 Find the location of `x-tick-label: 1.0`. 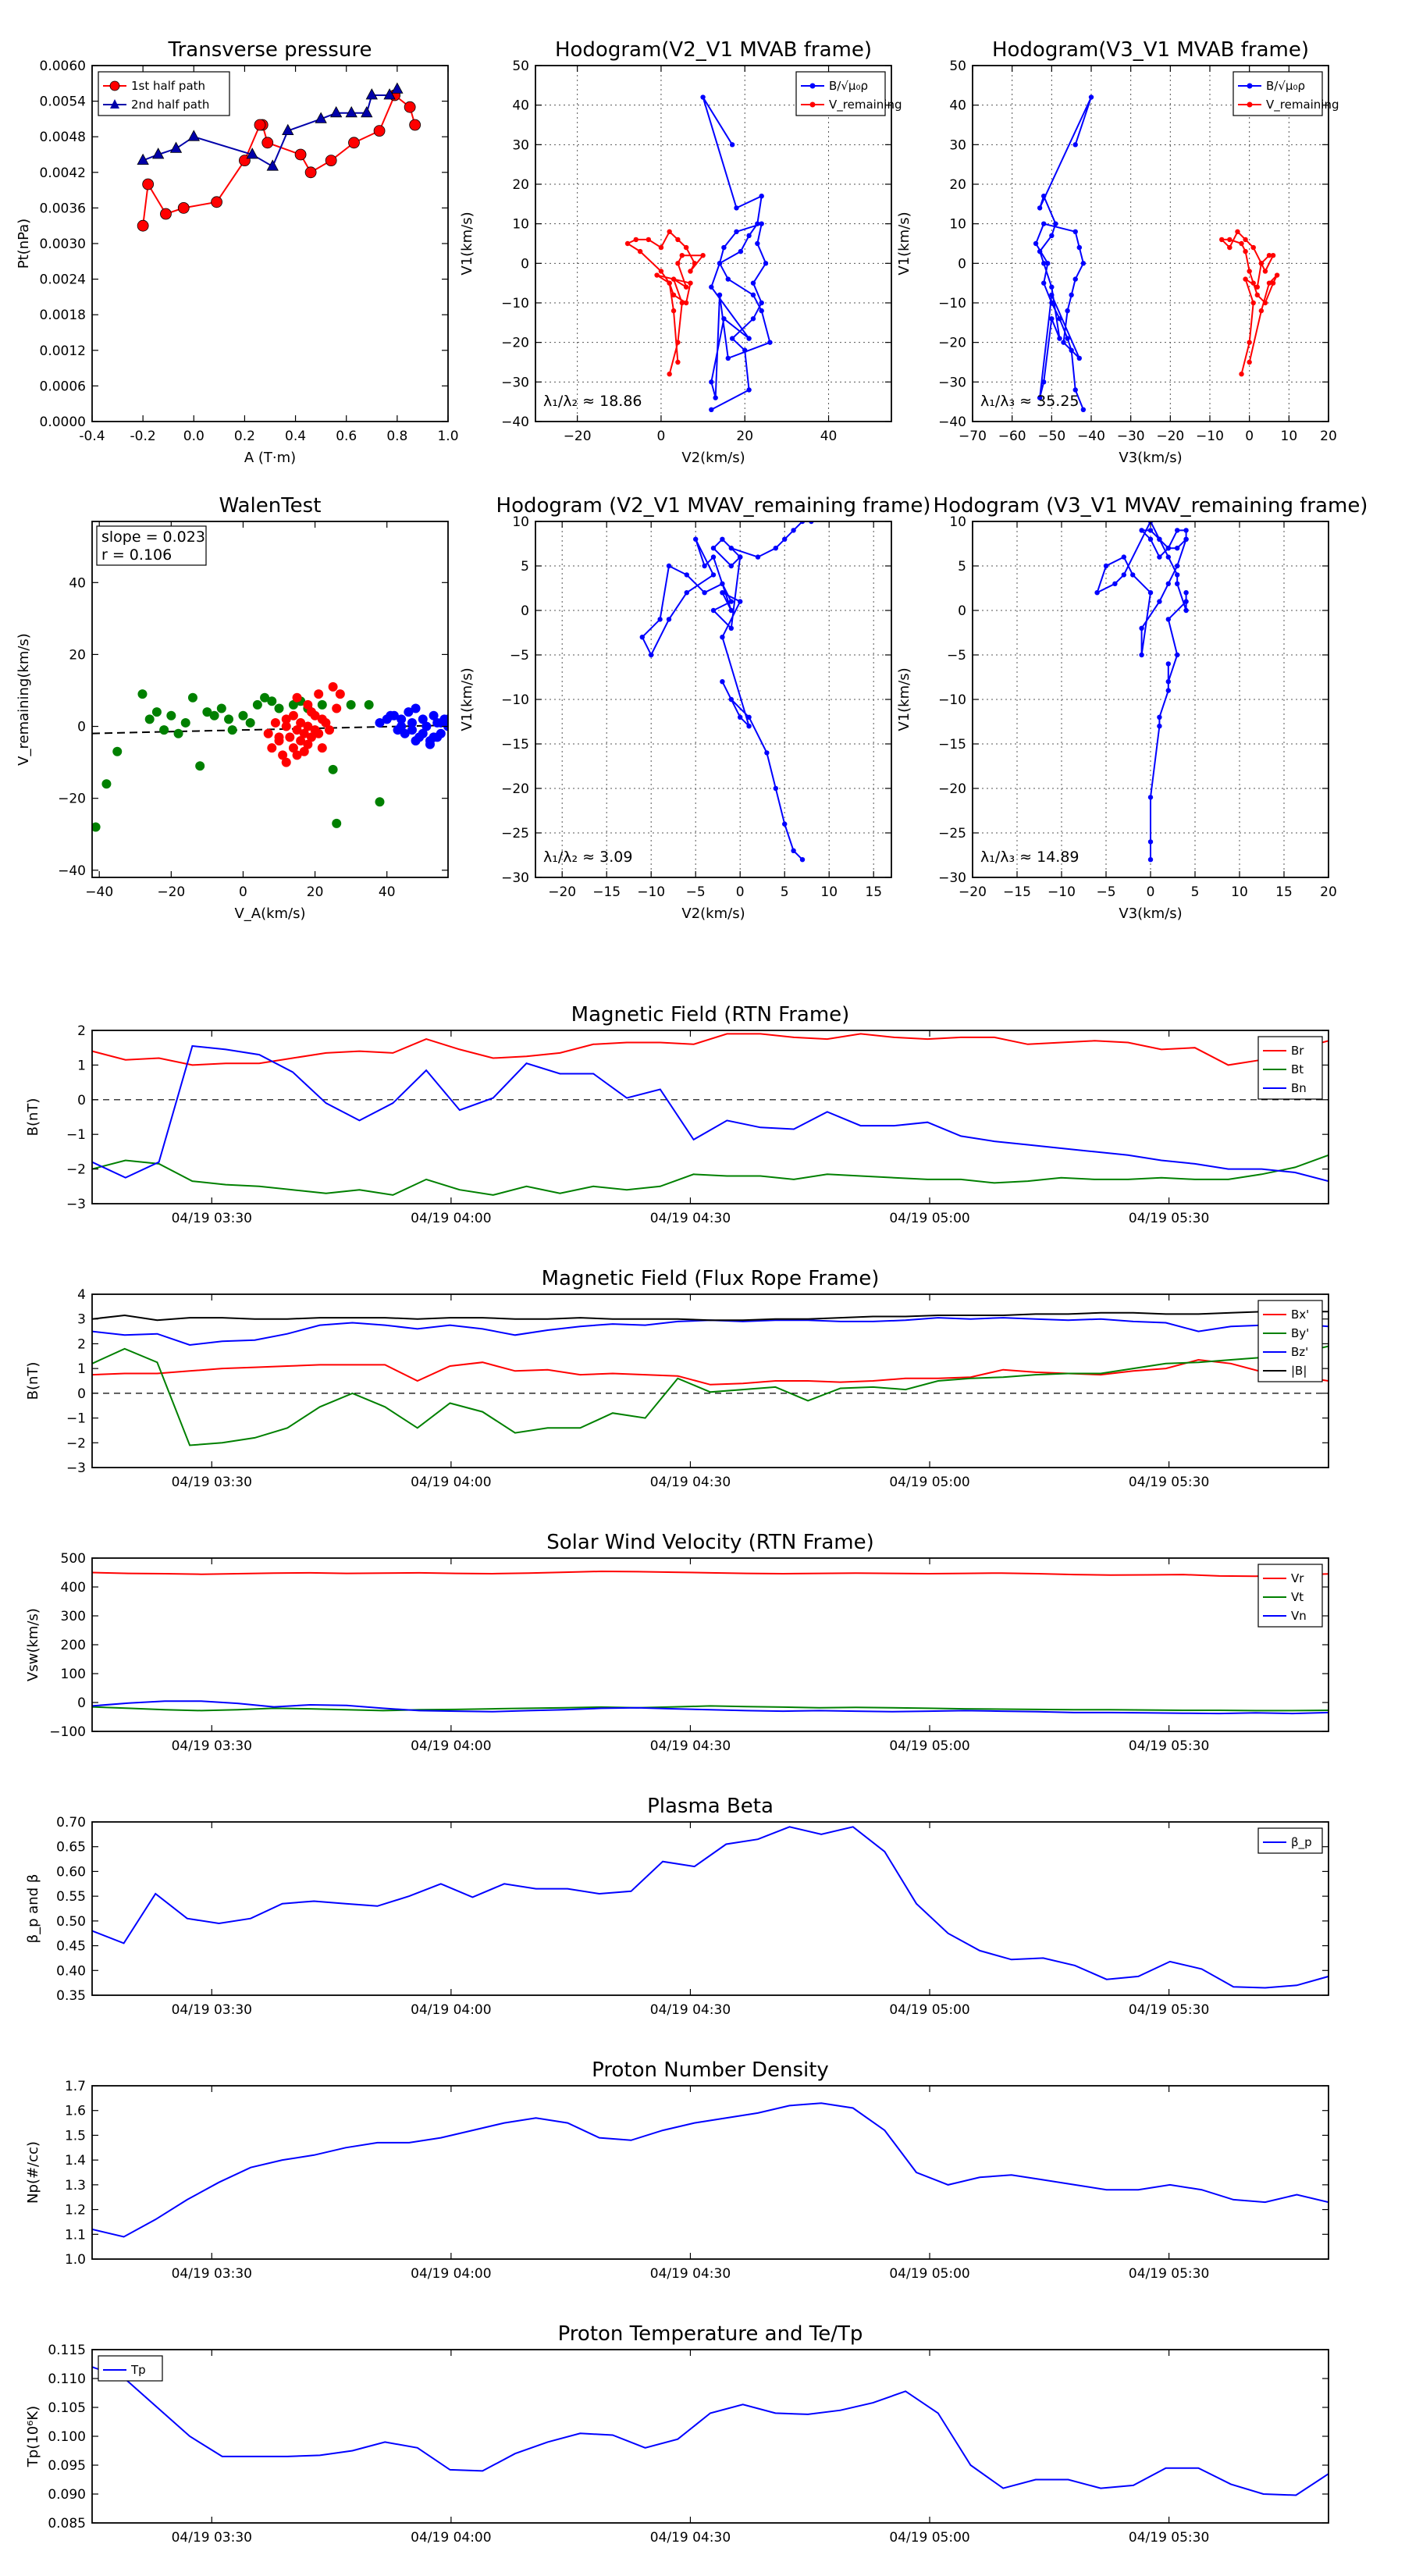

x-tick-label: 1.0 is located at coordinates (447, 436).